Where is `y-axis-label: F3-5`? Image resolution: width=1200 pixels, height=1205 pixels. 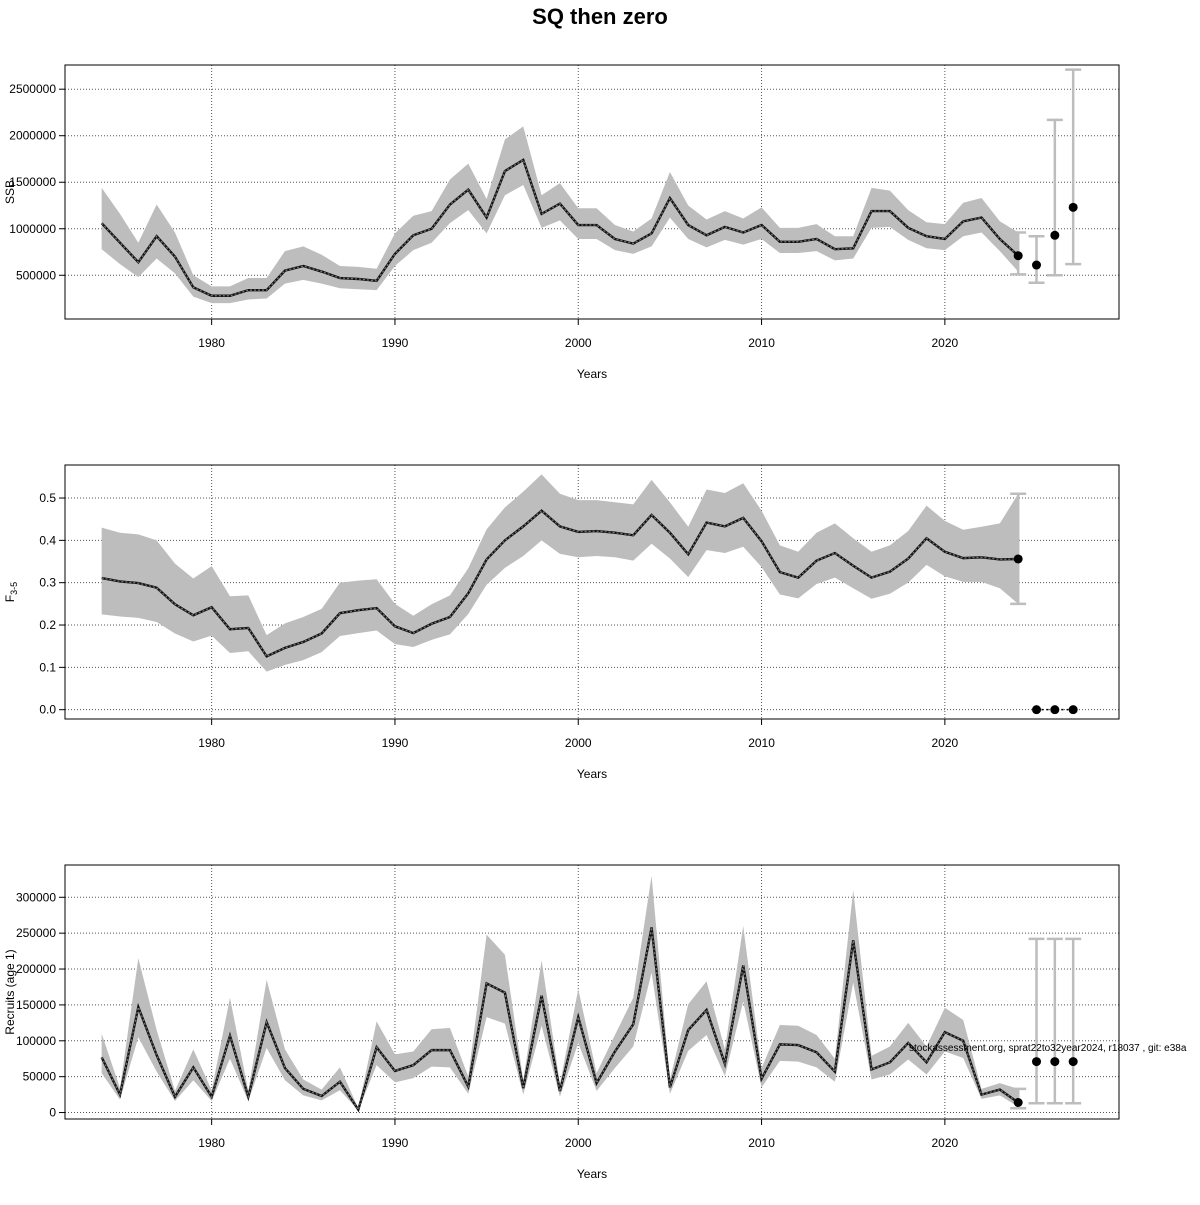
y-axis-label: F3-5 is located at coordinates (11, 592).